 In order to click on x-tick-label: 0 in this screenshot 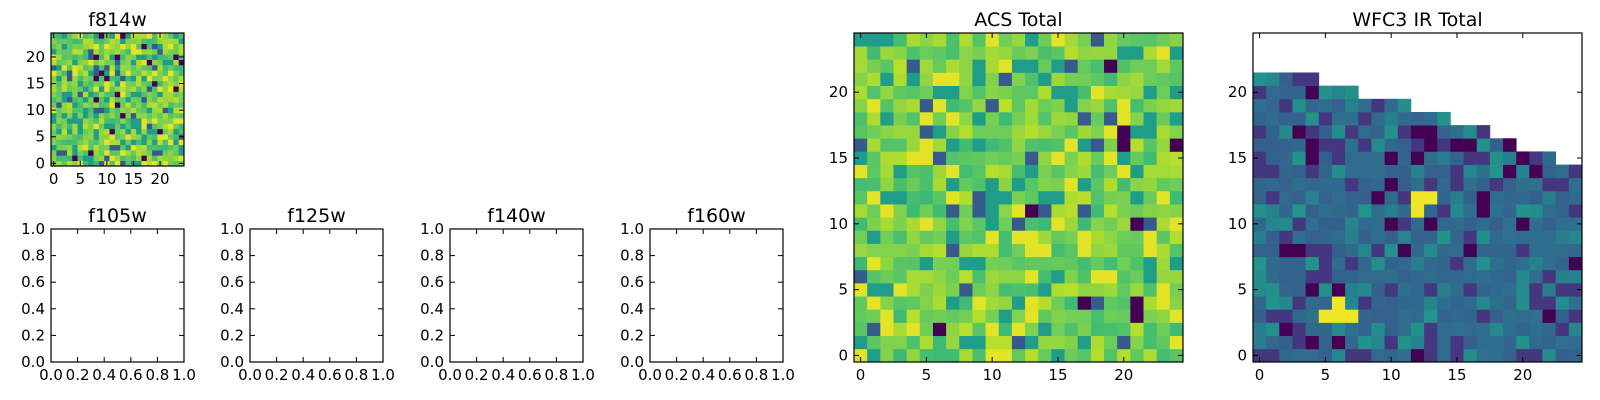, I will do `click(1260, 375)`.